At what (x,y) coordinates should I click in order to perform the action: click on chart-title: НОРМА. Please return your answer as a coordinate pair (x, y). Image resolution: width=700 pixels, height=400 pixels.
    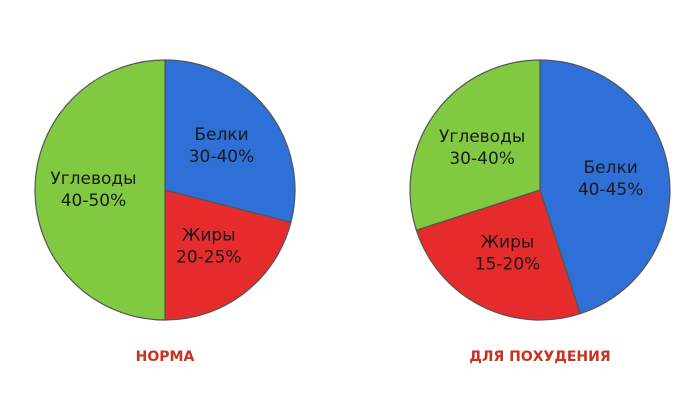
    Looking at the image, I should click on (165, 357).